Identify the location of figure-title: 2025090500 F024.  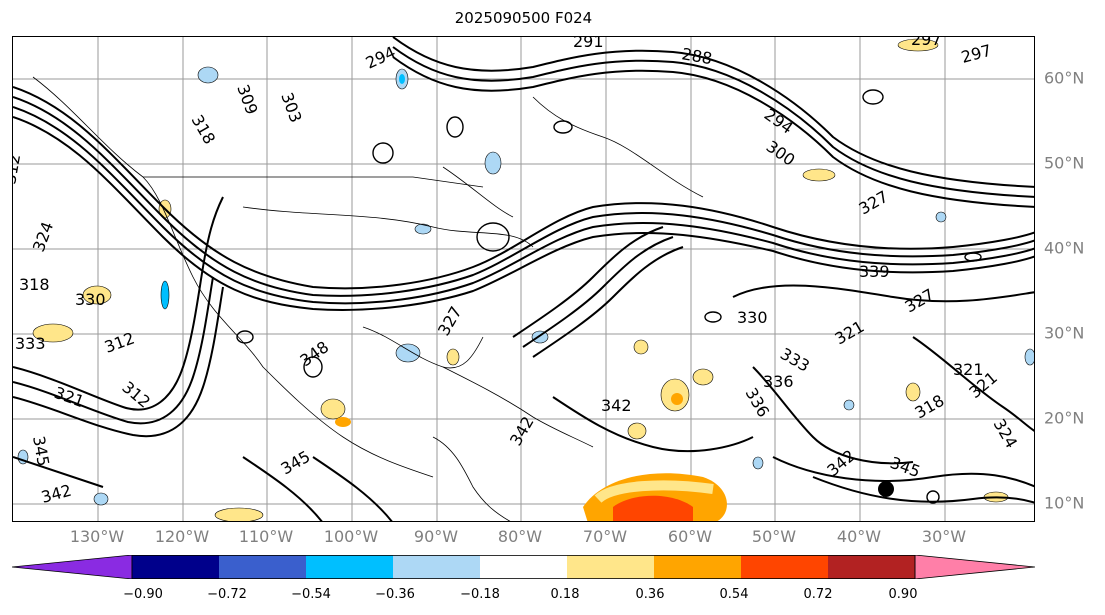
(523, 18).